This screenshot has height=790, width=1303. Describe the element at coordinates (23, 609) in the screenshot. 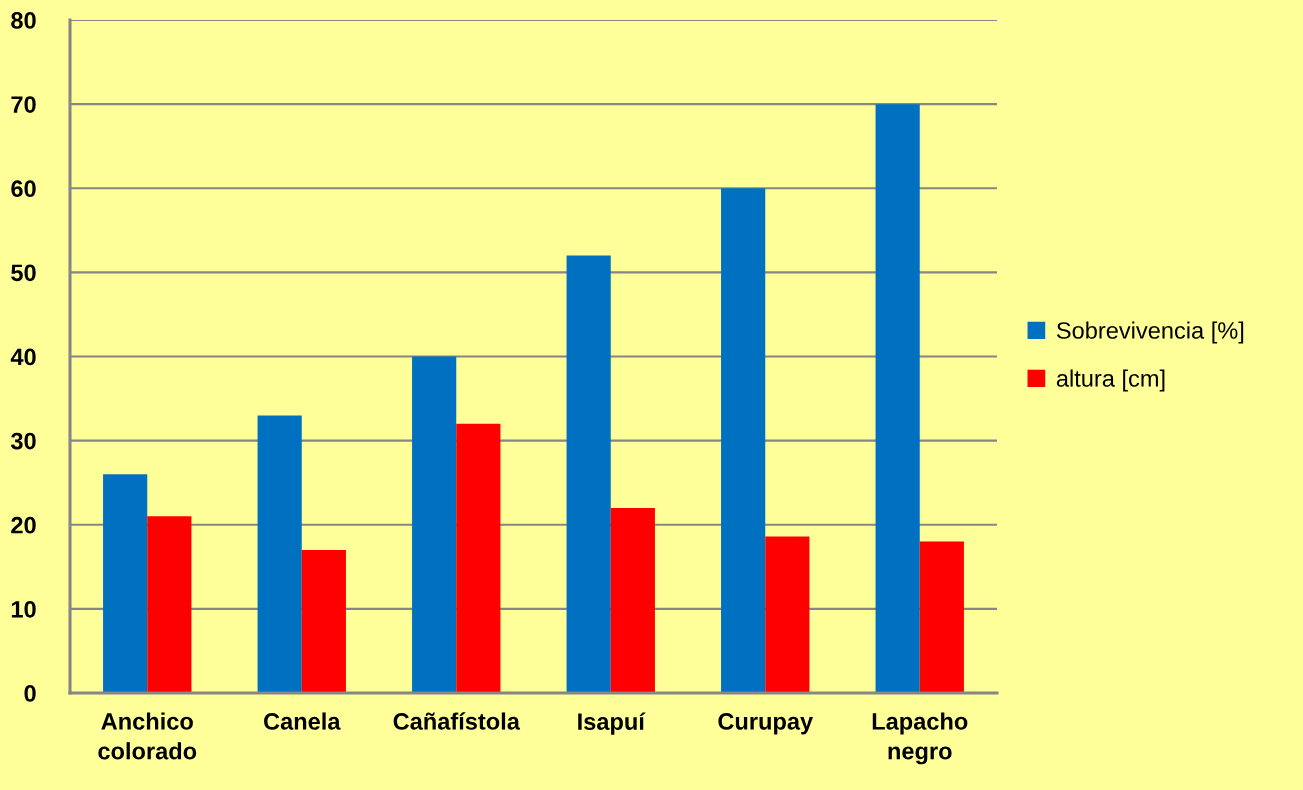

I see `y-tick-label: 10` at that location.